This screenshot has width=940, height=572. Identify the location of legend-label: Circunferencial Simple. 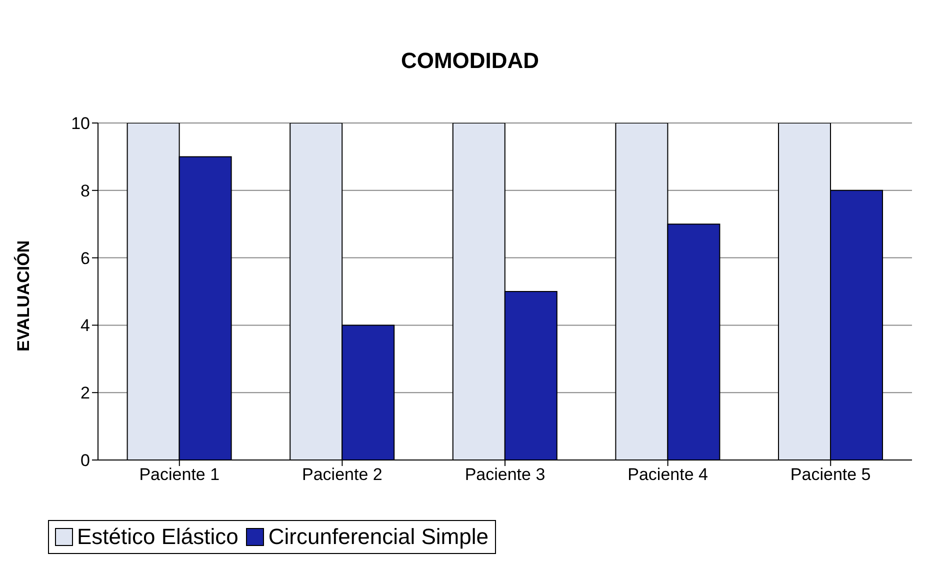
(377, 537).